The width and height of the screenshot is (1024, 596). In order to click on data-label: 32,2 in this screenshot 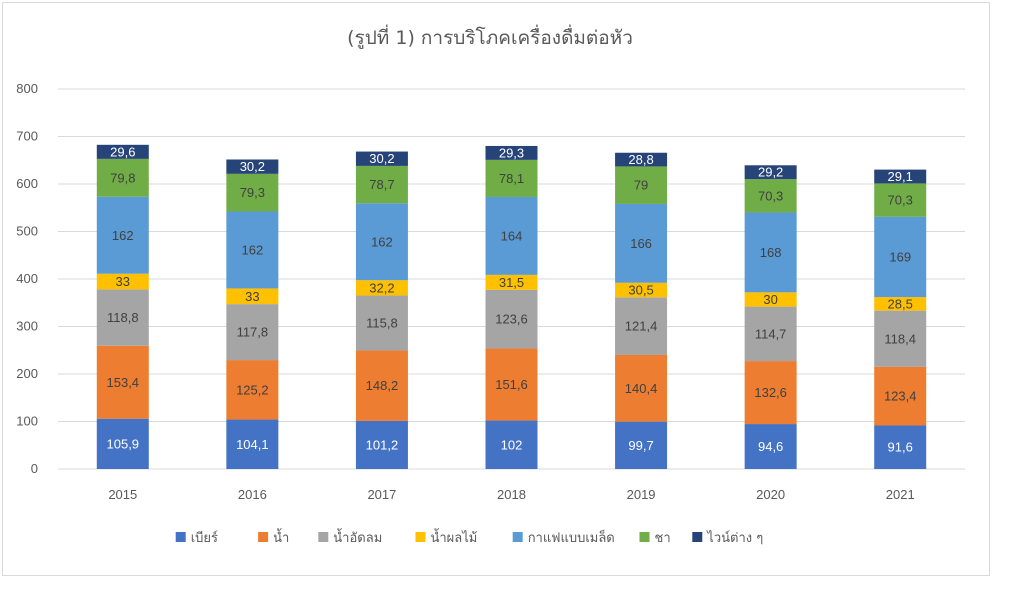, I will do `click(381, 287)`.